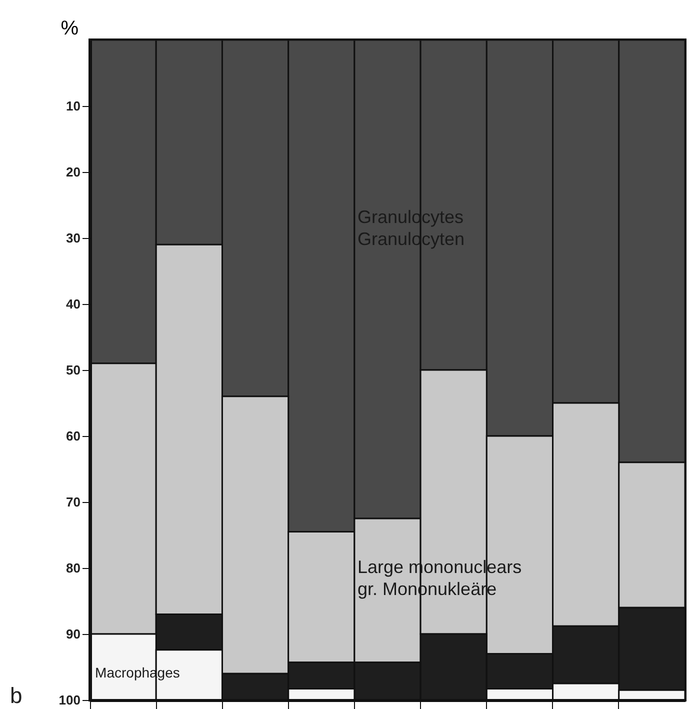  Describe the element at coordinates (16, 695) in the screenshot. I see `text: b` at that location.